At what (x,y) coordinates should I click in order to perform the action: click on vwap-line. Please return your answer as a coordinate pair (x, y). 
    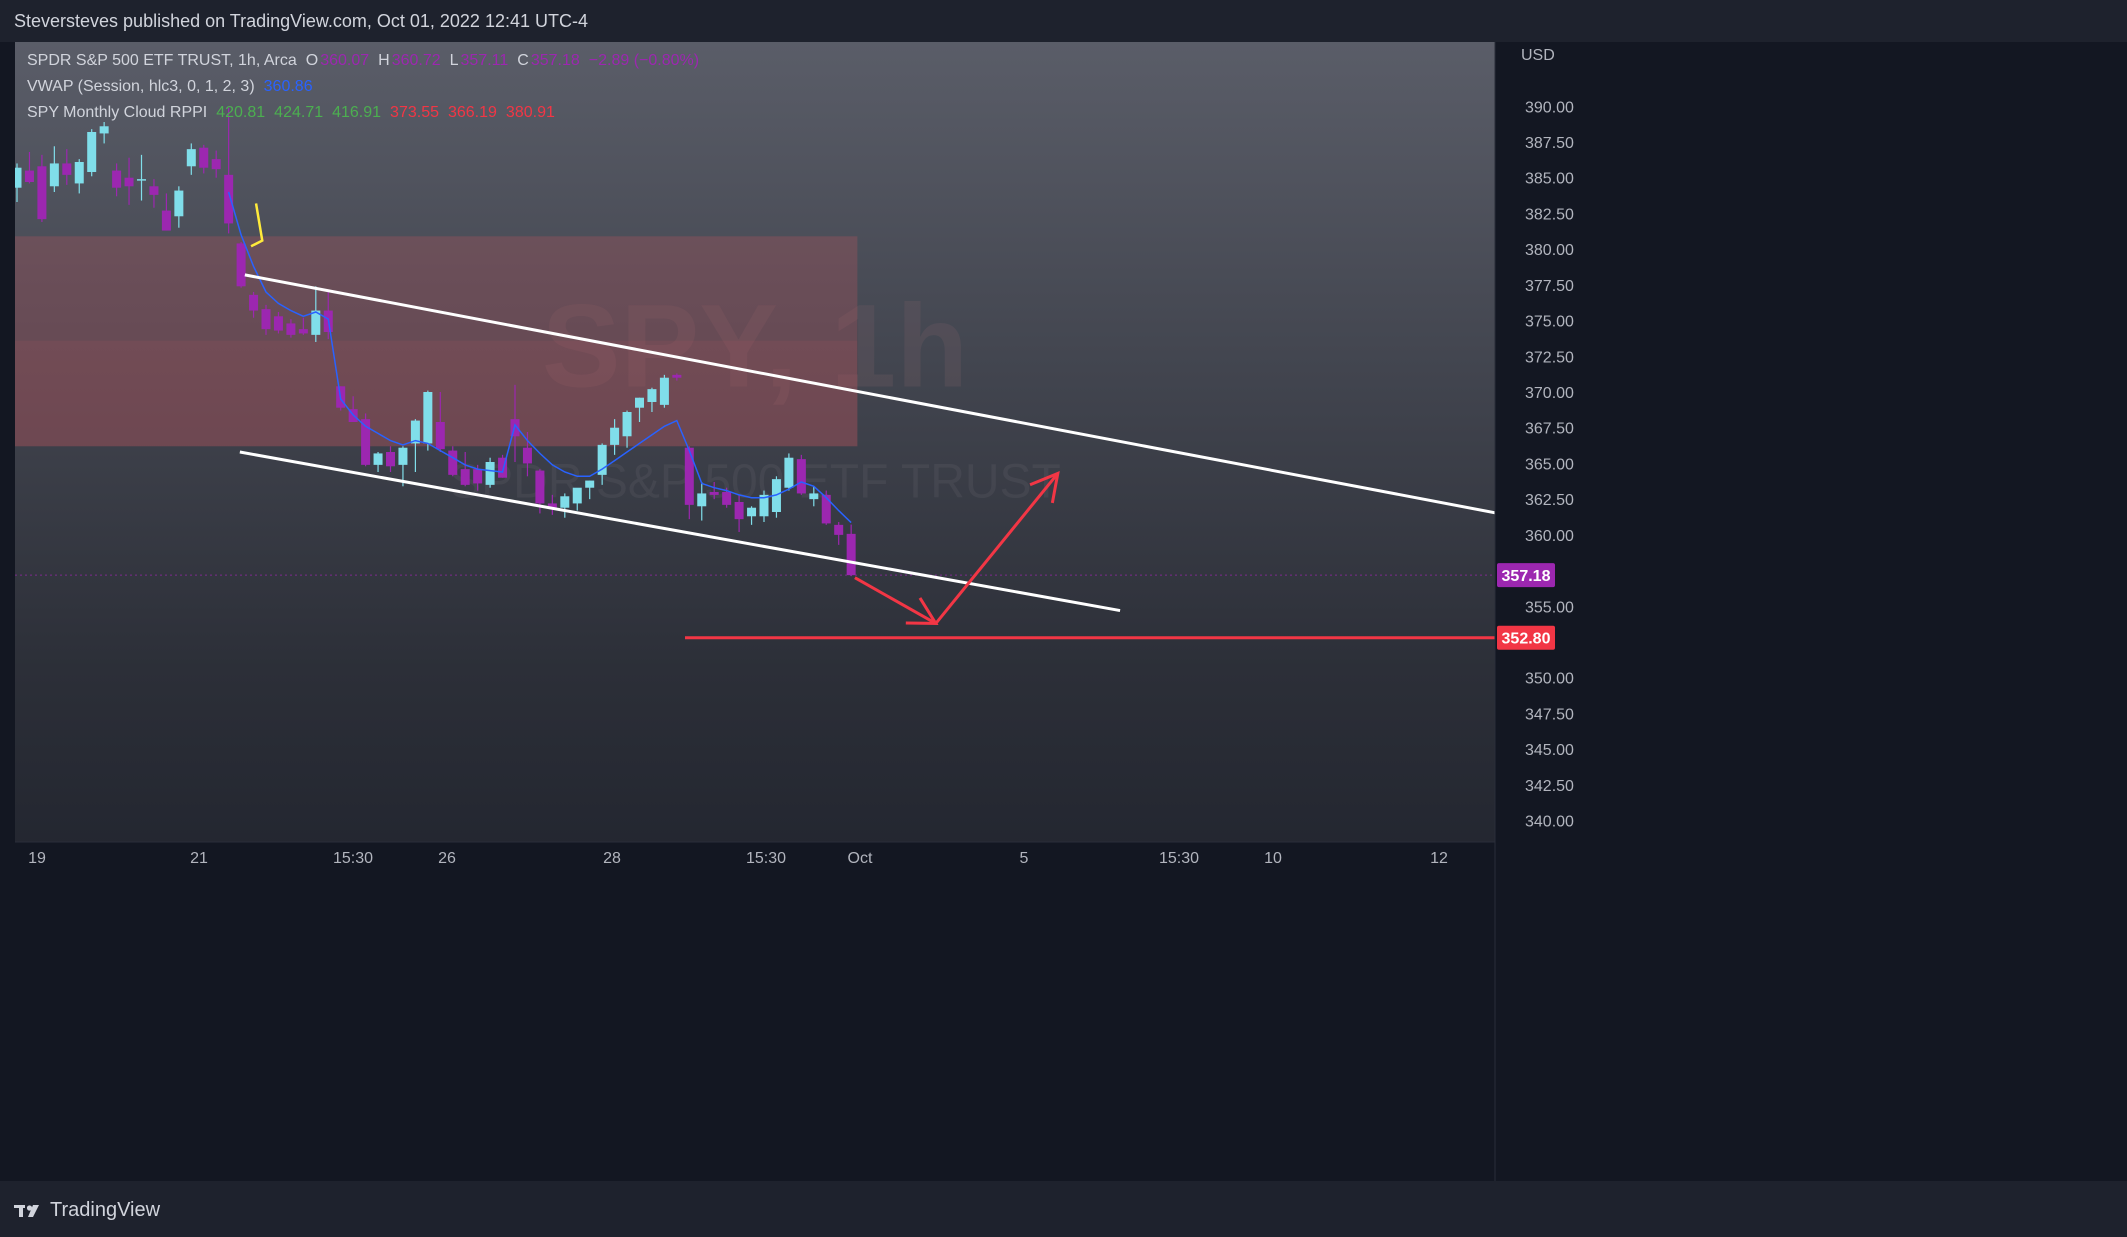
    Looking at the image, I should click on (539, 357).